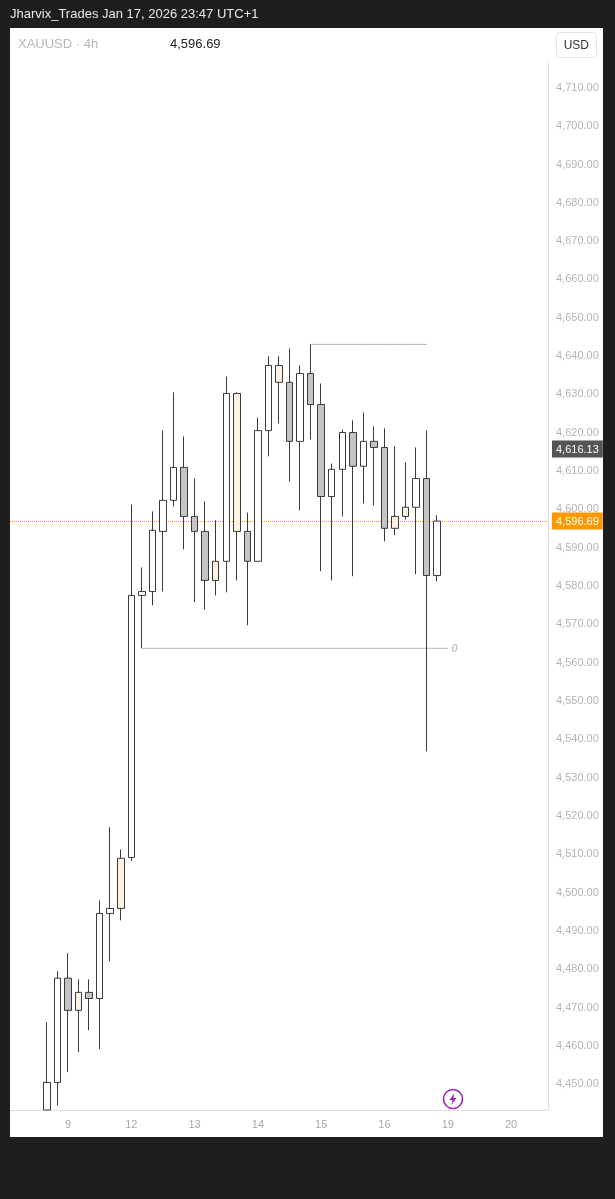 This screenshot has height=1199, width=615. What do you see at coordinates (577, 316) in the screenshot?
I see `y-tick-label: 4,650.00` at bounding box center [577, 316].